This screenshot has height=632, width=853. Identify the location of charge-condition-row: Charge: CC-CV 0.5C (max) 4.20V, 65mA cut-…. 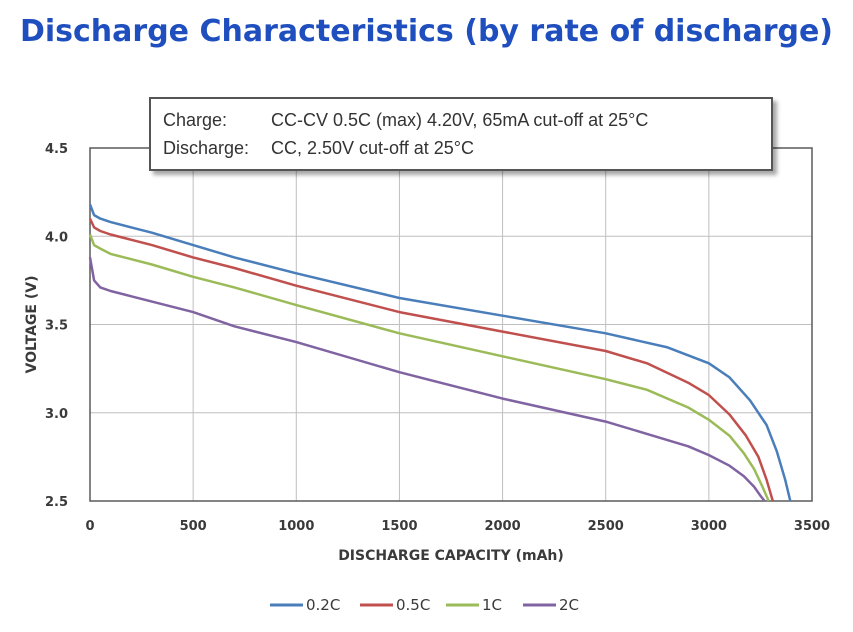
(405, 120).